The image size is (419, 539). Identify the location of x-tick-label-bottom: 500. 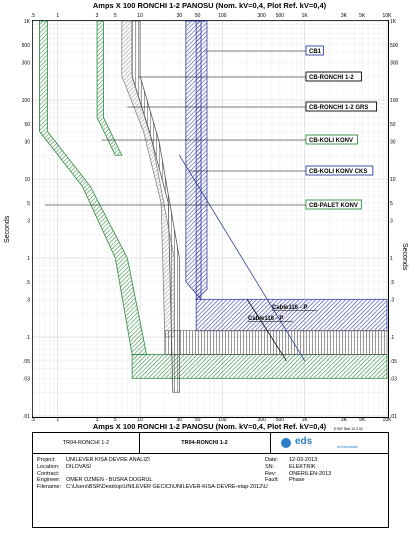
(280, 420).